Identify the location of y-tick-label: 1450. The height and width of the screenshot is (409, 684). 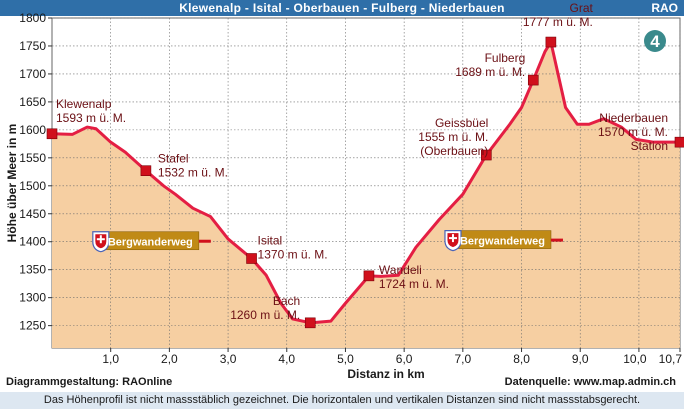
(32, 214).